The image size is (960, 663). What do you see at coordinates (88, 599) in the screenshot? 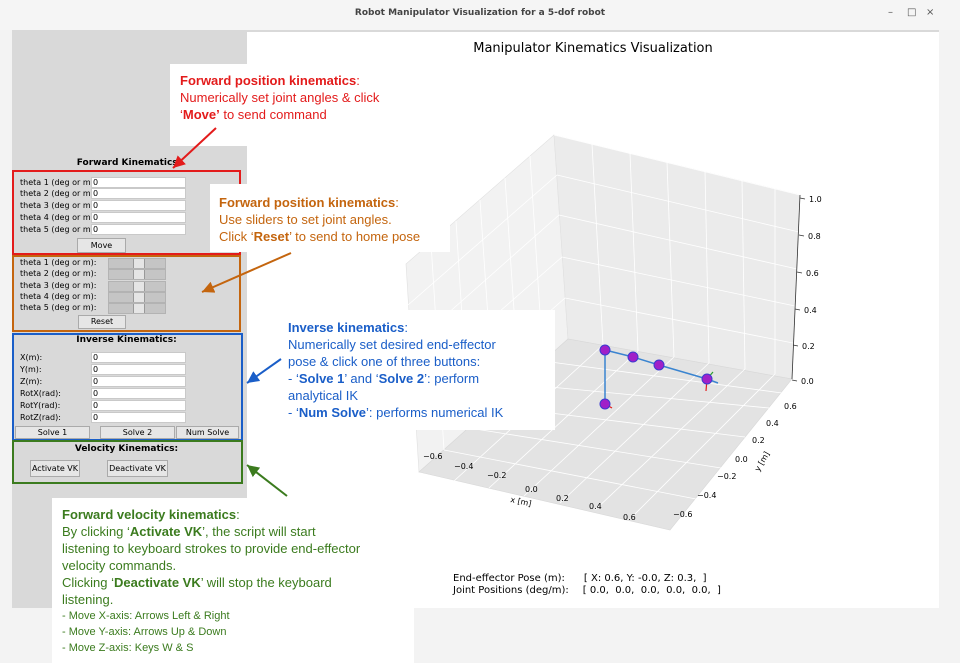
I see `vk-callout-line5: listening.` at bounding box center [88, 599].